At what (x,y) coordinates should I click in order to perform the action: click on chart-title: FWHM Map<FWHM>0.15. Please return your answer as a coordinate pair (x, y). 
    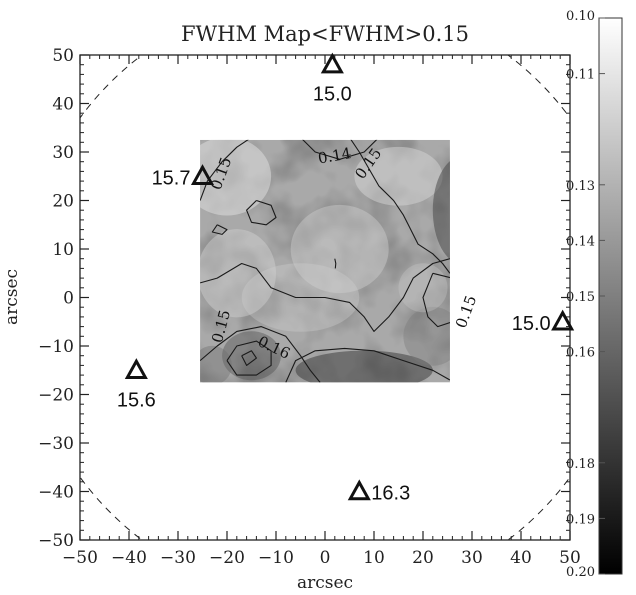
    Looking at the image, I should click on (325, 34).